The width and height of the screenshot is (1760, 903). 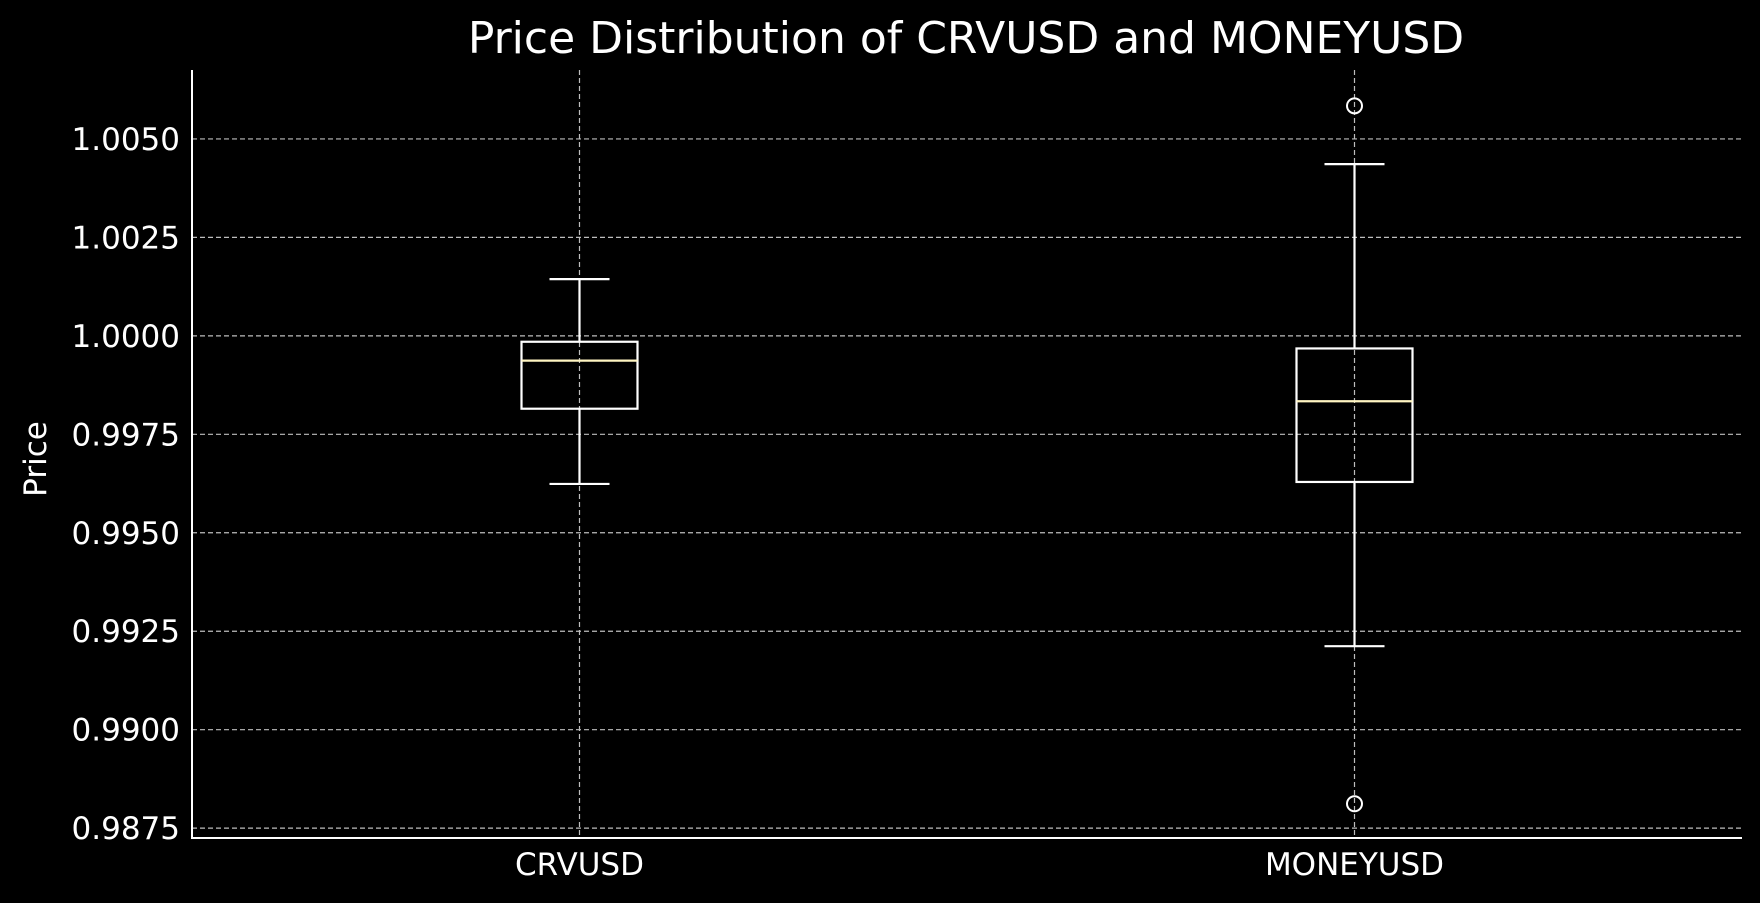 I want to click on y-axis-label: Price, so click(x=36, y=459).